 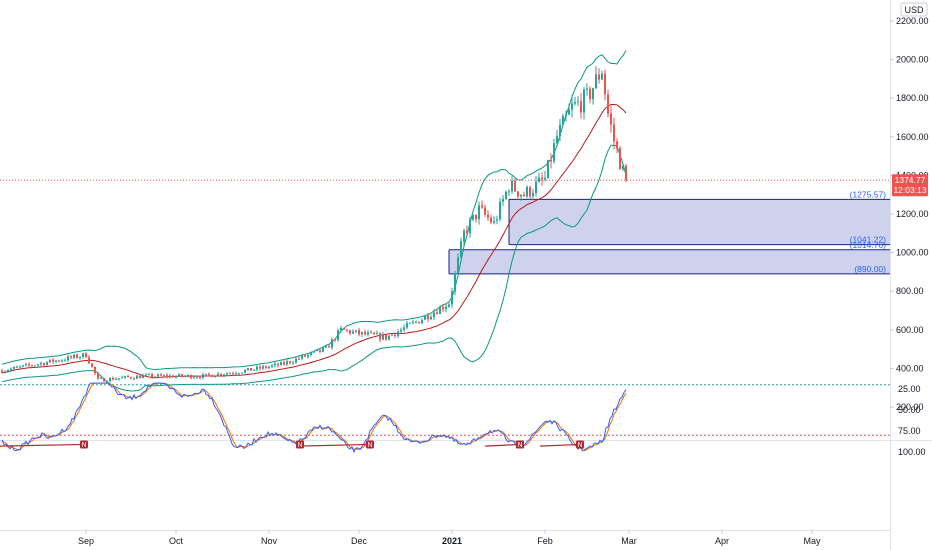 What do you see at coordinates (868, 240) in the screenshot?
I see `zone-price-label: (1041.22)` at bounding box center [868, 240].